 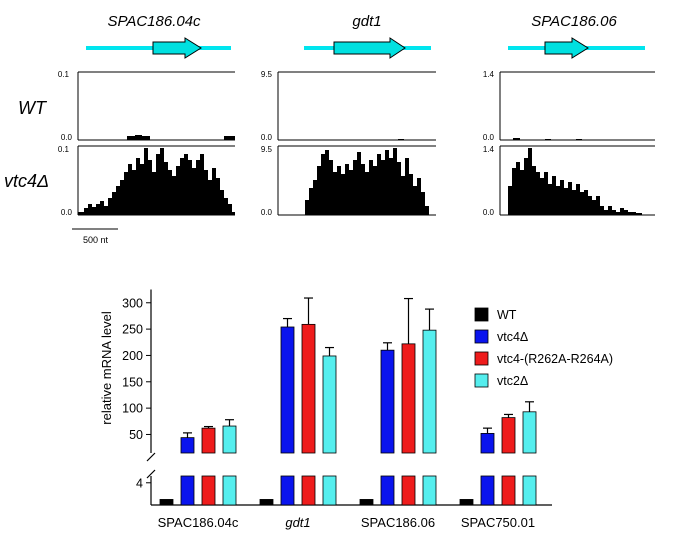 What do you see at coordinates (132, 330) in the screenshot?
I see `y-tick-label: 250` at bounding box center [132, 330].